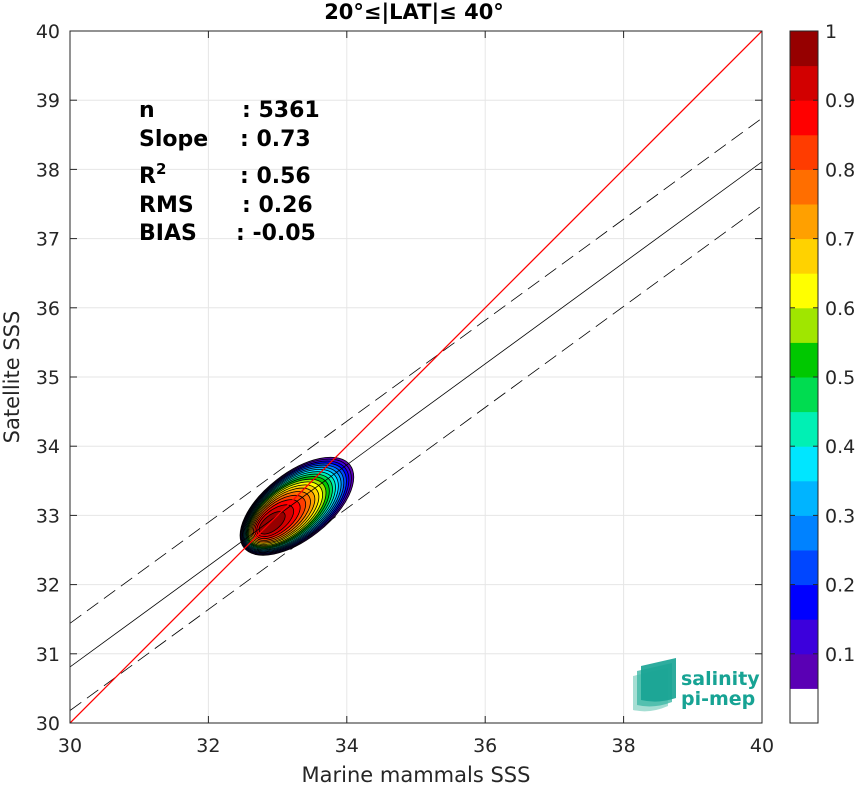  What do you see at coordinates (416, 774) in the screenshot?
I see `x-axis-label: Marine mammals SSS` at bounding box center [416, 774].